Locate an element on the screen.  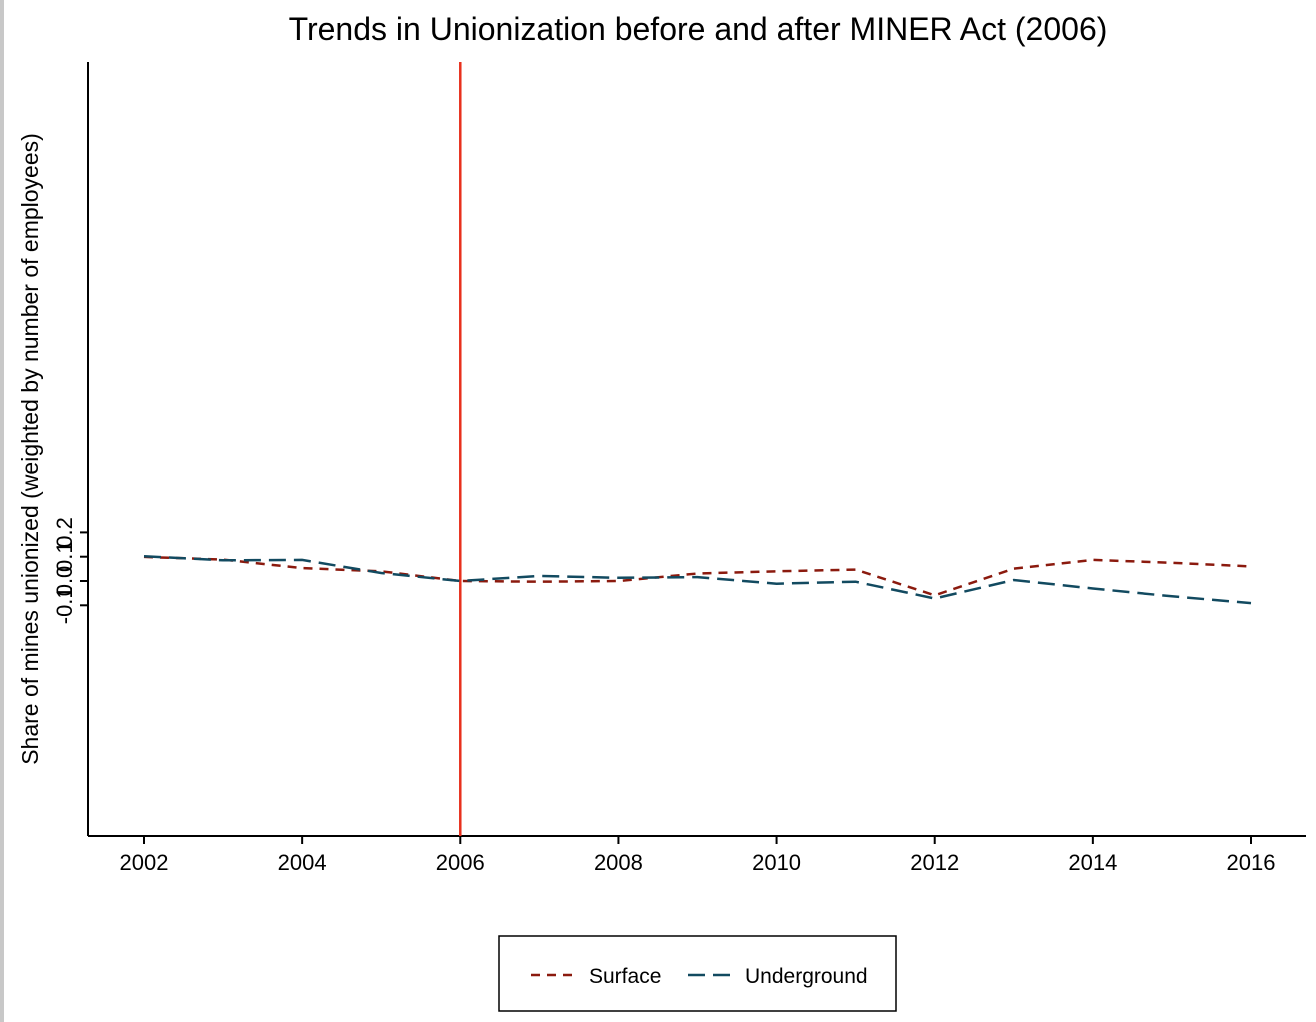
y-tick-label: 0.2 is located at coordinates (64, 532).